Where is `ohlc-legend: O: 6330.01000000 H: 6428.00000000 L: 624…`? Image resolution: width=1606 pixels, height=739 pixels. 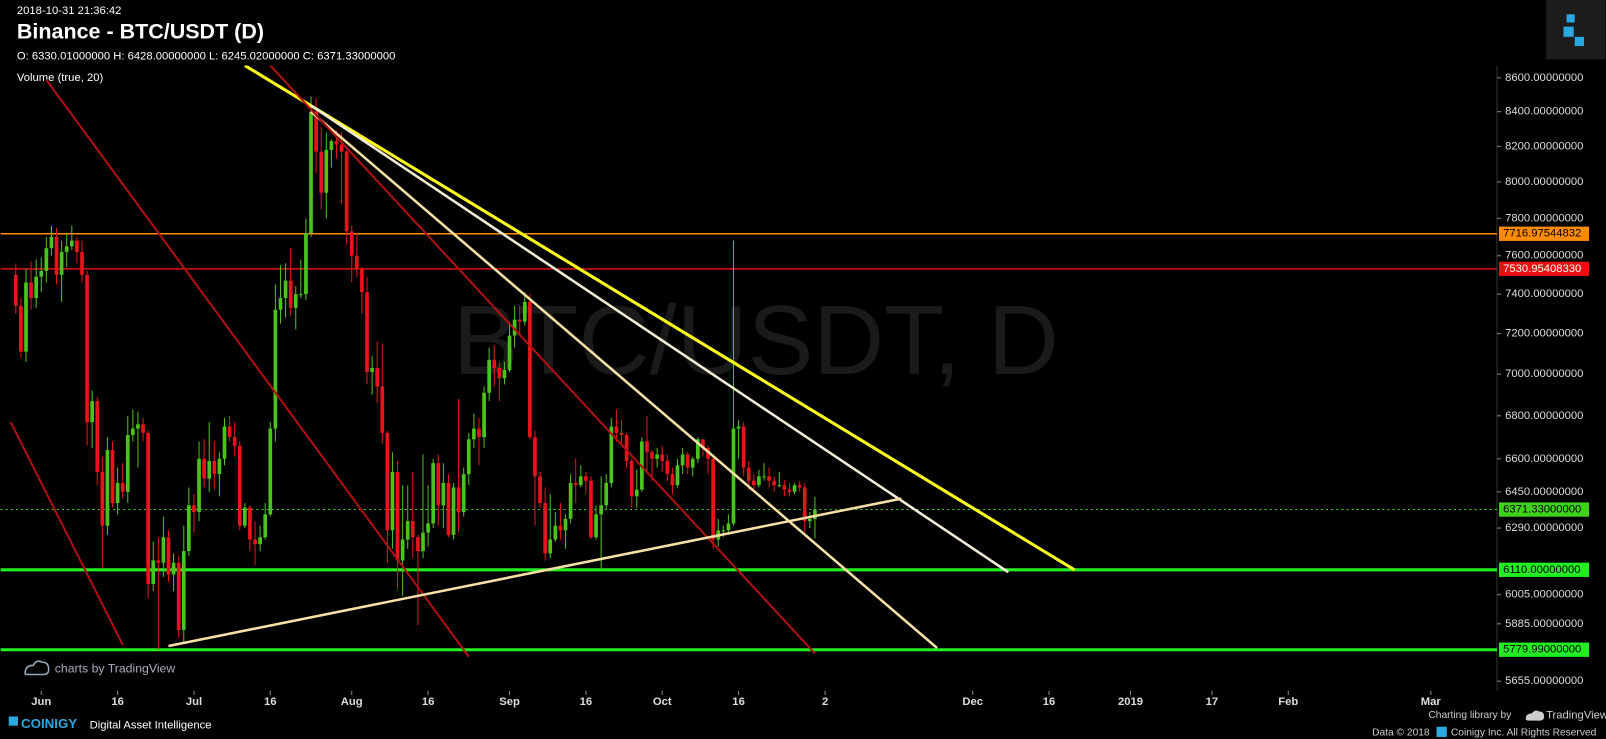
ohlc-legend: O: 6330.01000000 H: 6428.00000000 L: 624… is located at coordinates (206, 56).